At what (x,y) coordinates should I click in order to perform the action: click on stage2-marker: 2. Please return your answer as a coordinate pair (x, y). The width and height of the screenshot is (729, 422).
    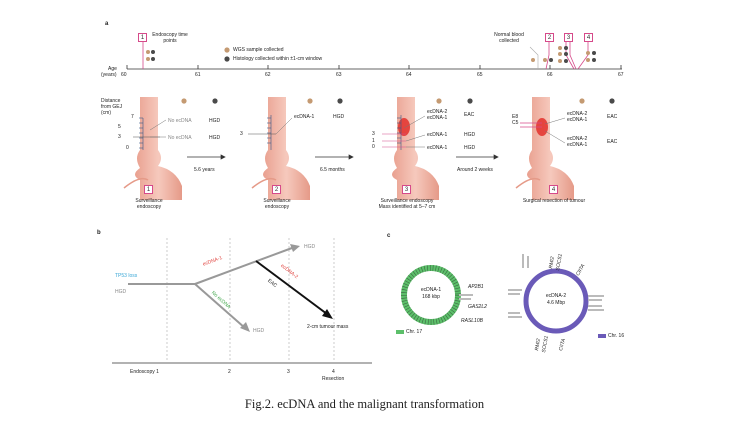
    Looking at the image, I should click on (276, 189).